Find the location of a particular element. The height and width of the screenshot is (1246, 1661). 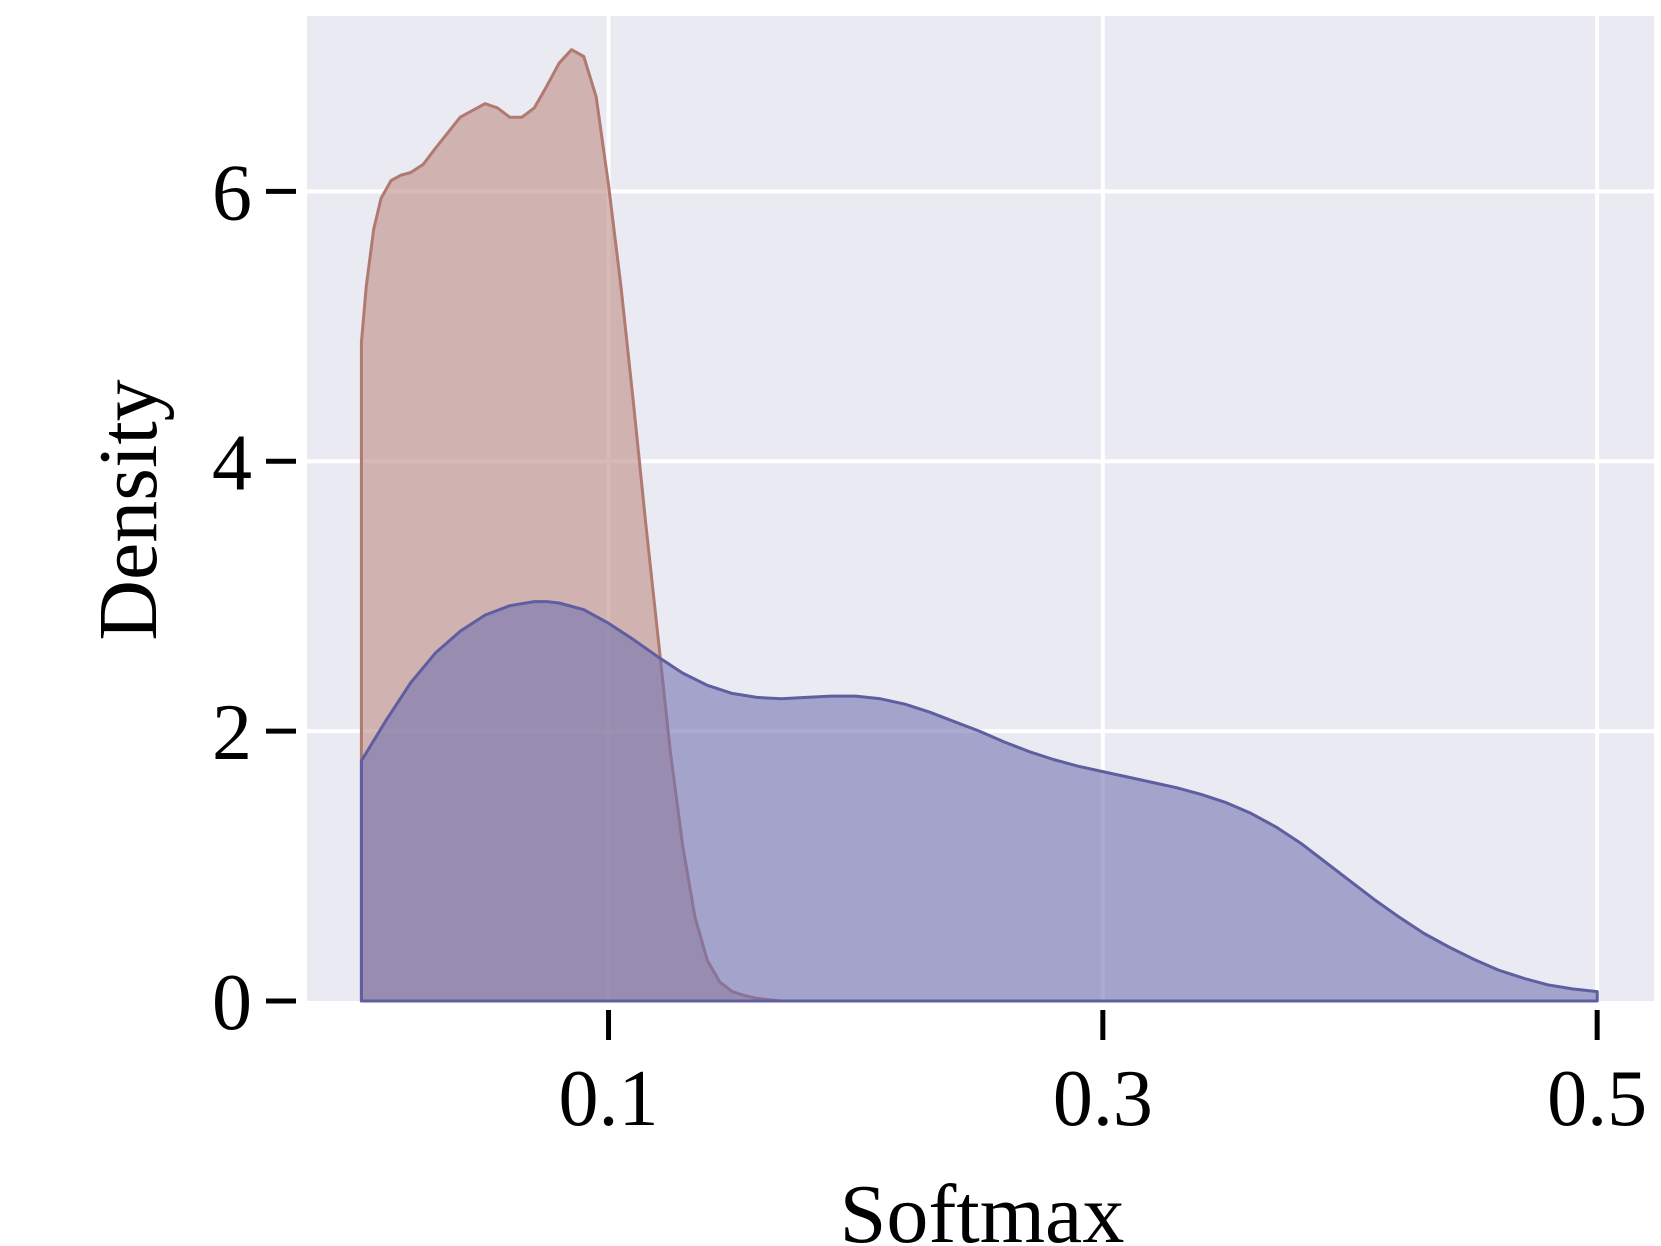

y-tick-label-2: 2 is located at coordinates (232, 733).